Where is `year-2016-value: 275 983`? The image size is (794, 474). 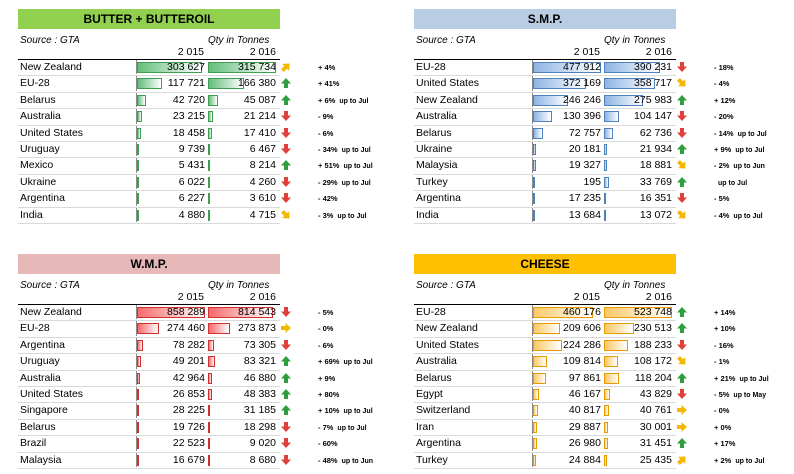
year-2016-value: 275 983 is located at coordinates (653, 99).